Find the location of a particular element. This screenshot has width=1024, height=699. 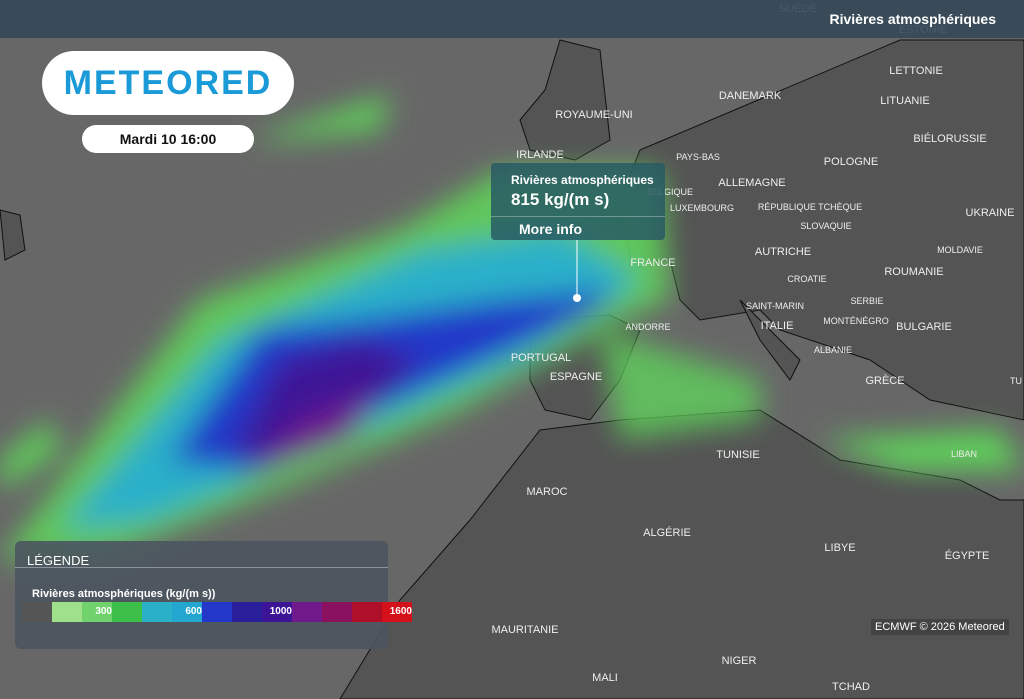

country-label: LITUANIE is located at coordinates (905, 101).